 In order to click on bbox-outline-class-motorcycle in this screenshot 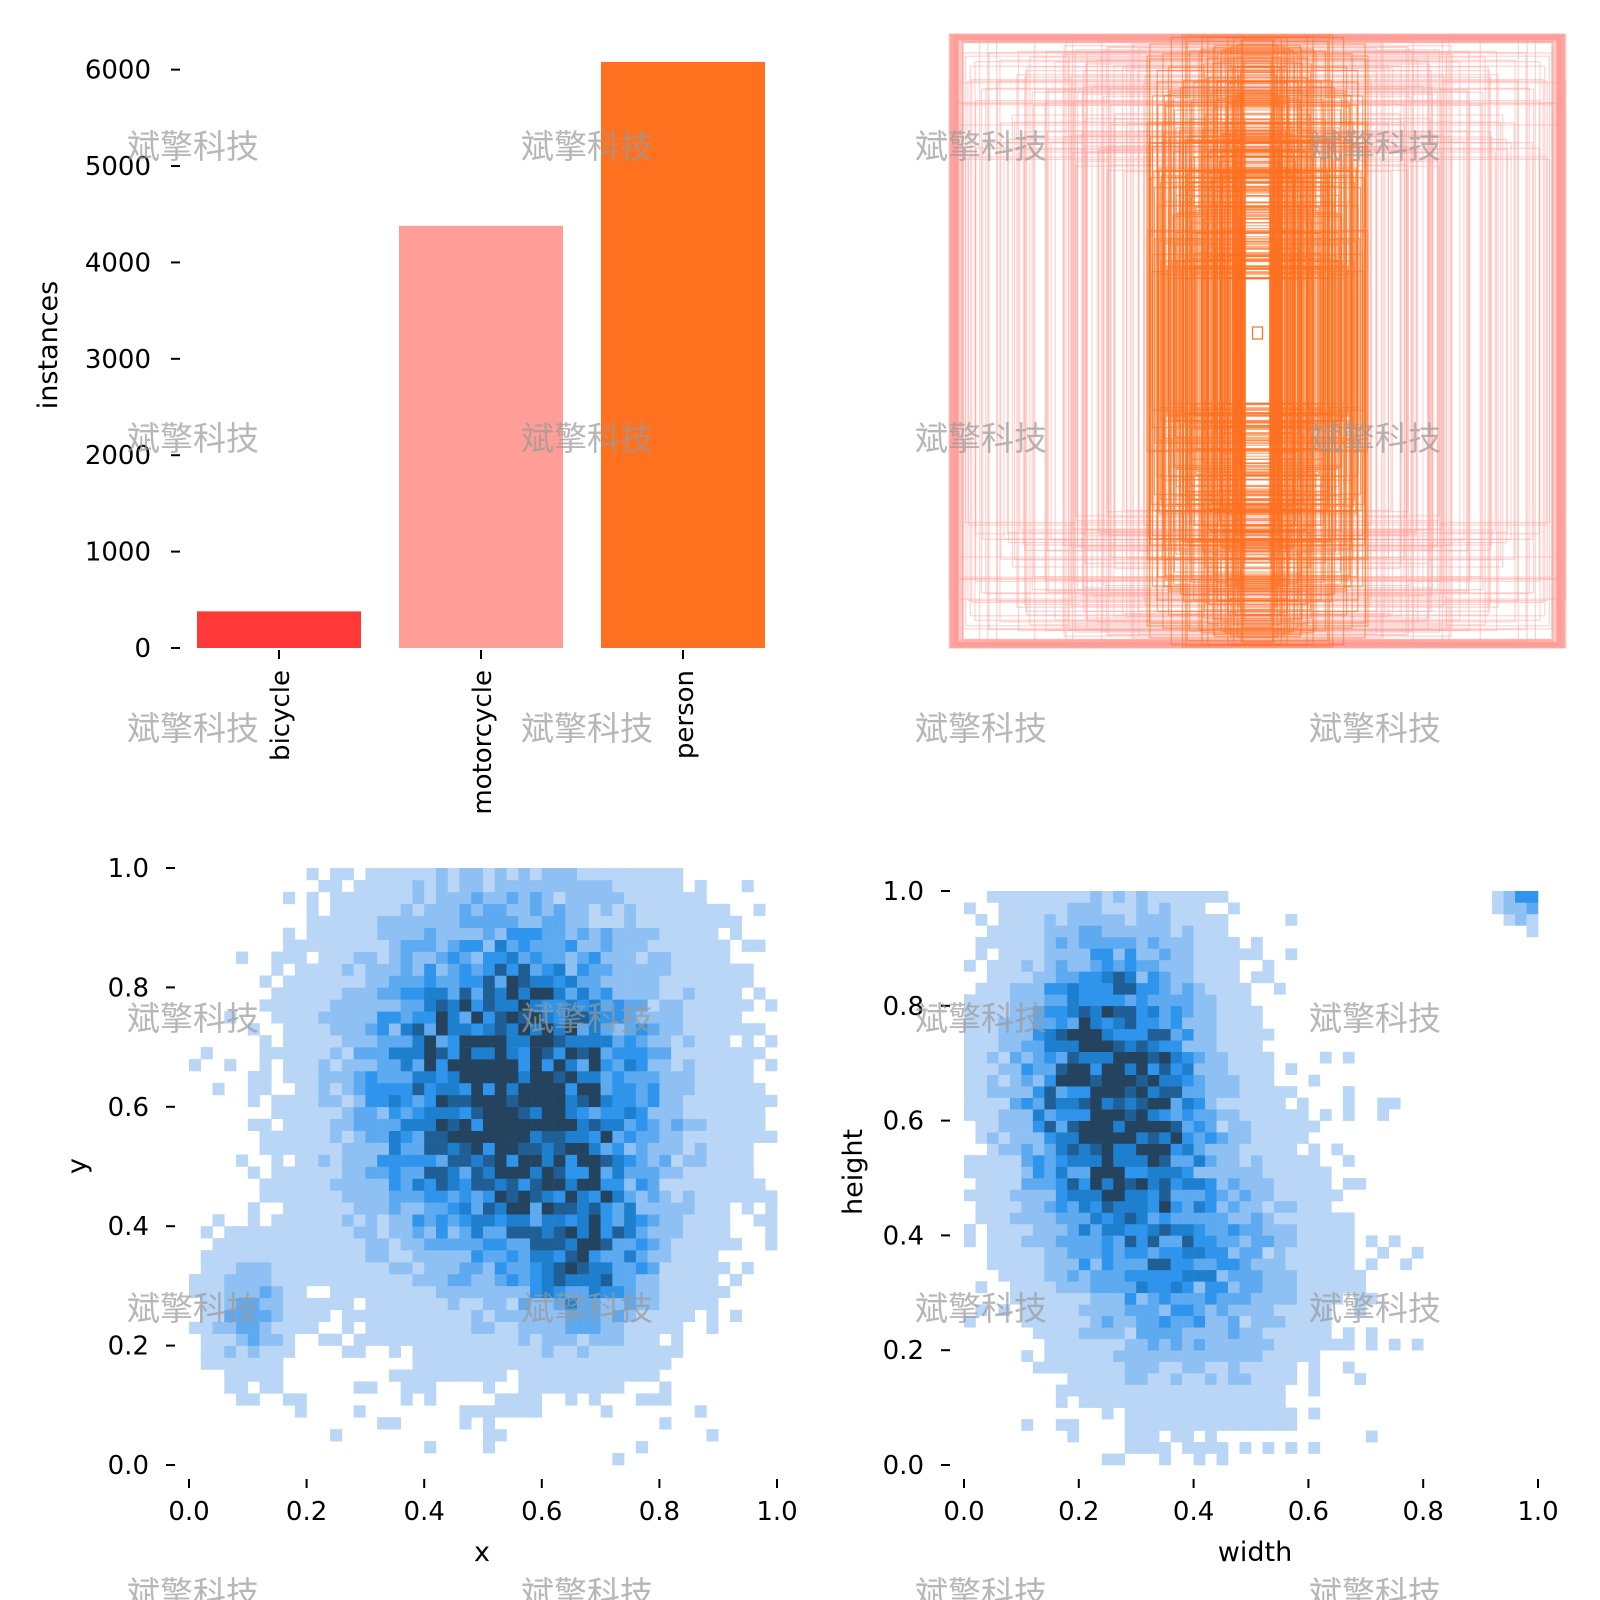, I will do `click(1257, 341)`.